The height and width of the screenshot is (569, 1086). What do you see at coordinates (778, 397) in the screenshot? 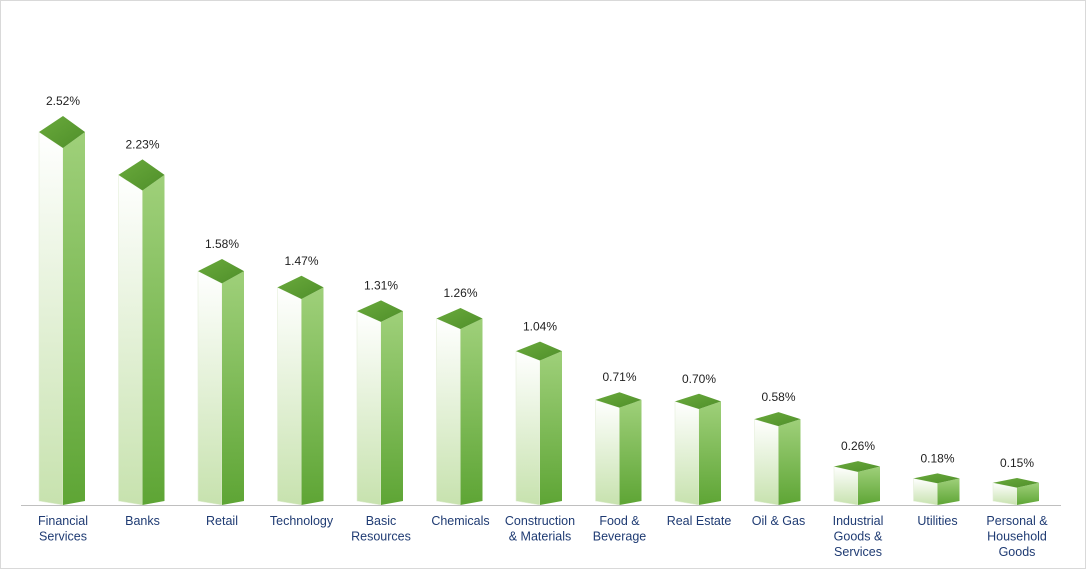
I see `data-label: 0.58%` at bounding box center [778, 397].